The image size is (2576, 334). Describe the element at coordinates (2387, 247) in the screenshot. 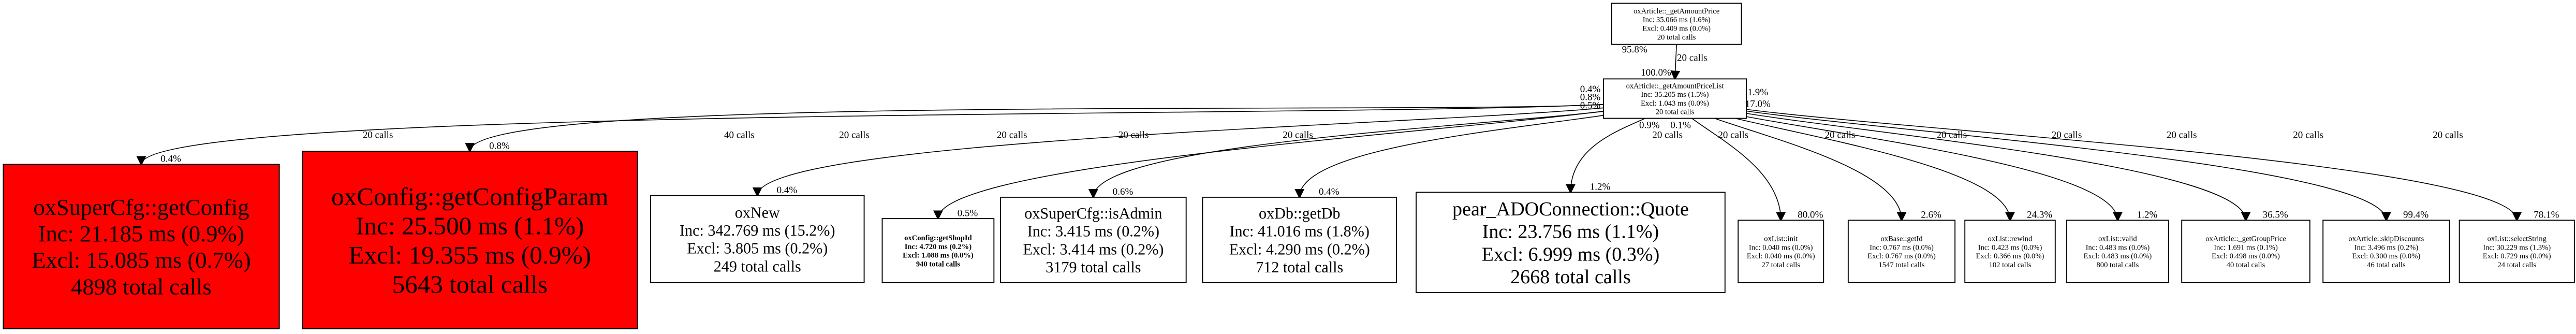

I see `node-inc: Inc: 3.496 ms (0.2%)` at that location.